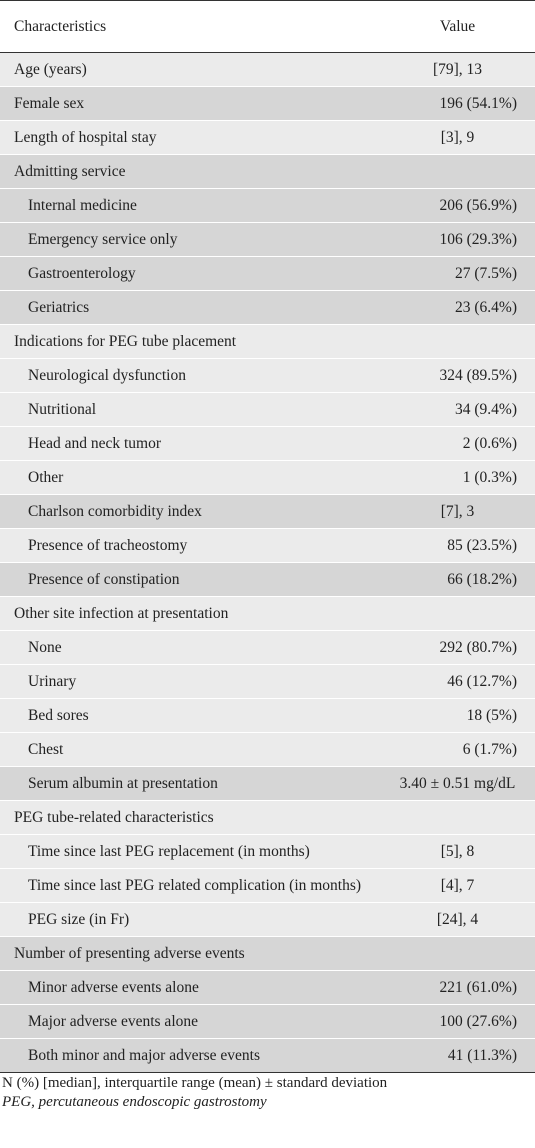 This screenshot has width=535, height=1148. I want to click on row-label: Serum albumin at presentation, so click(199, 783).